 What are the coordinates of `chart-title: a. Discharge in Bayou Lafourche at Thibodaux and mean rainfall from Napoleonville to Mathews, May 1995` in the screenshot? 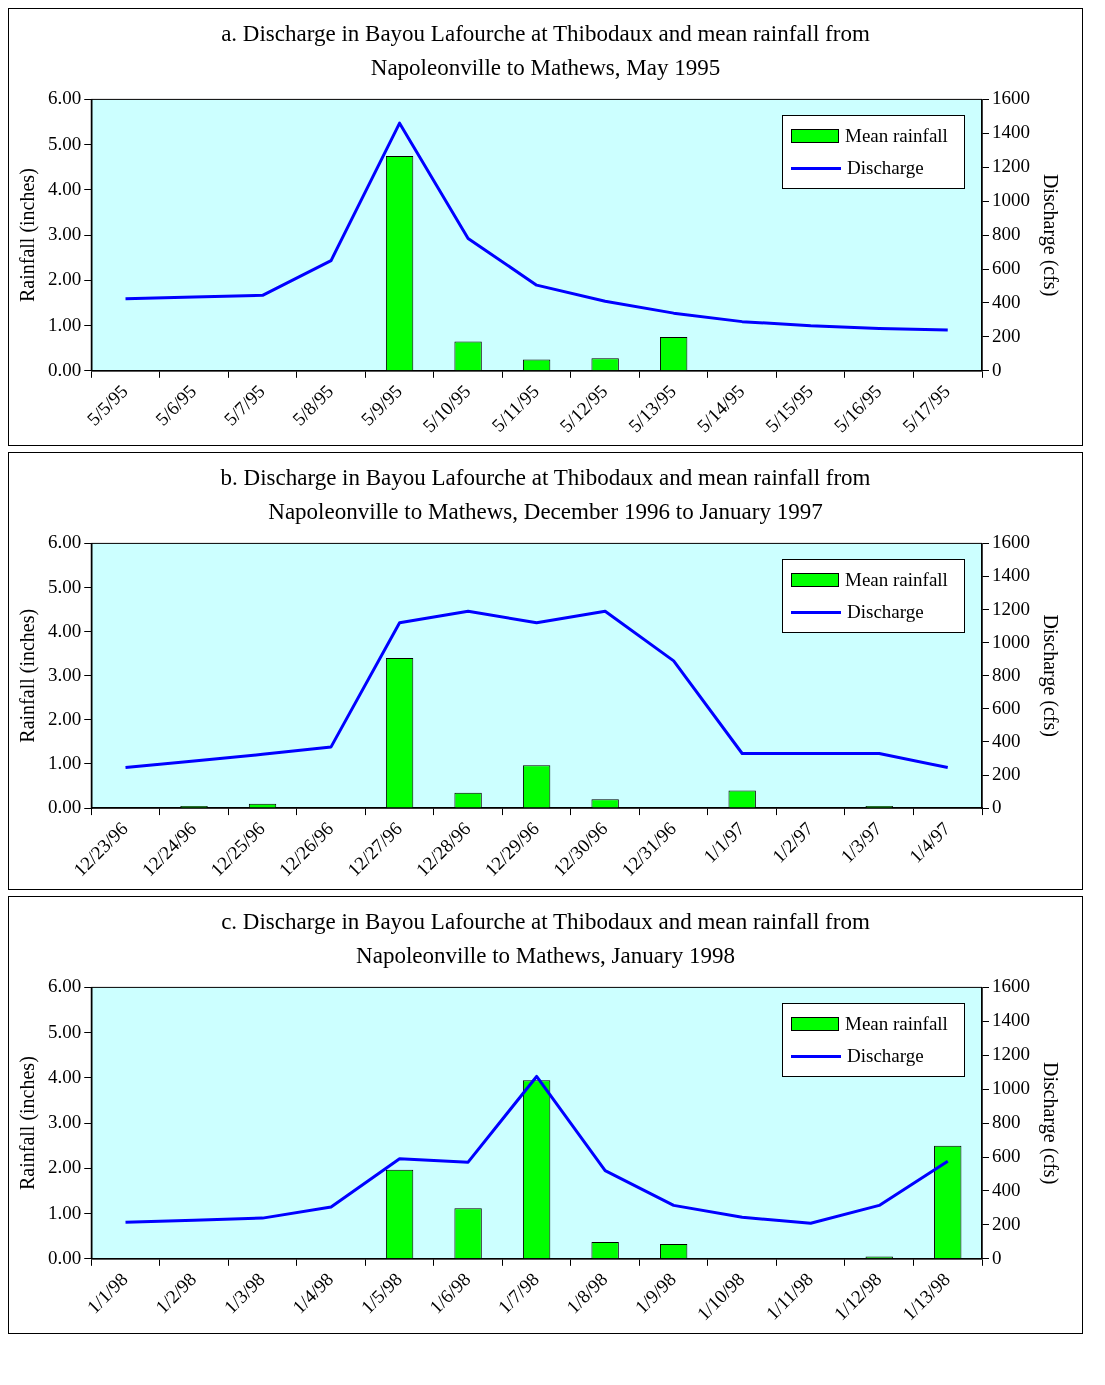 It's located at (545, 51).